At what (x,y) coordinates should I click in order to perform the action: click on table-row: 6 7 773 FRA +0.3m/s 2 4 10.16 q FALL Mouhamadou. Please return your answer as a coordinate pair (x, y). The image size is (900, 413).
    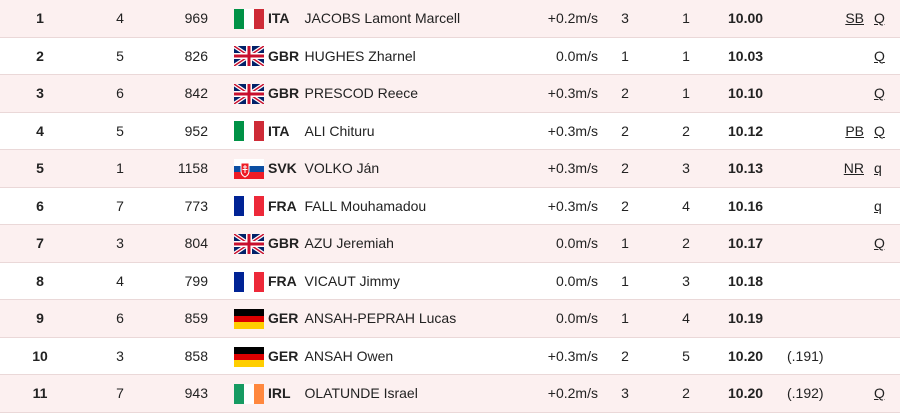
    Looking at the image, I should click on (450, 207).